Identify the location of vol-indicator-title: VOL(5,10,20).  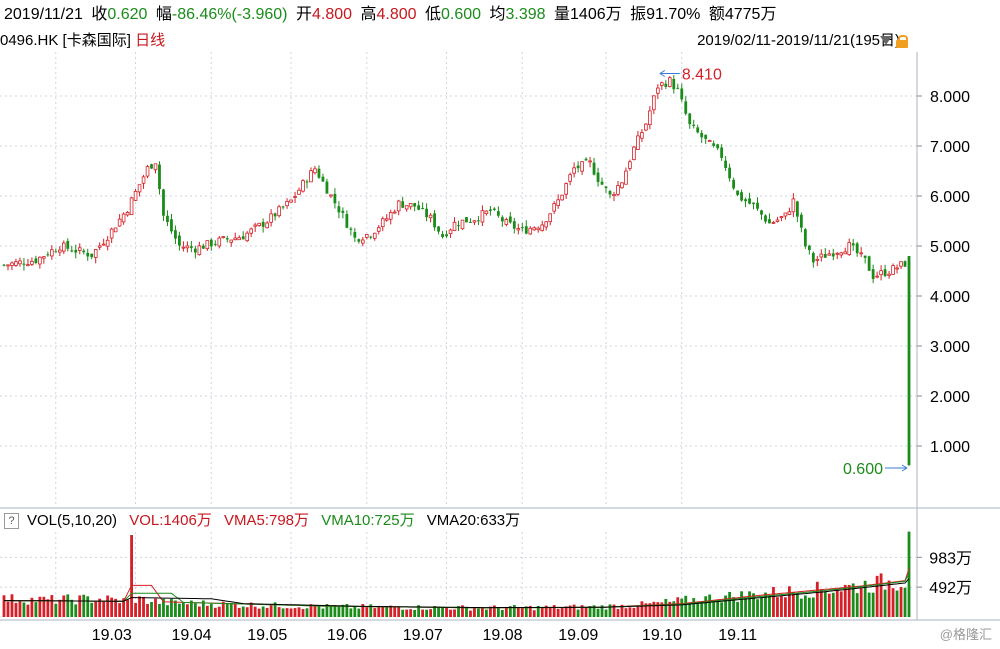
(72, 520).